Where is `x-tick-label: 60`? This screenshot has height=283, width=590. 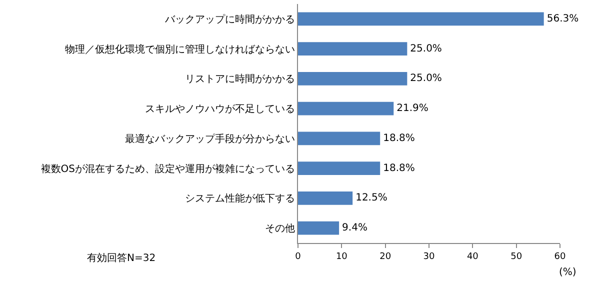
x-tick-label: 60 is located at coordinates (560, 257).